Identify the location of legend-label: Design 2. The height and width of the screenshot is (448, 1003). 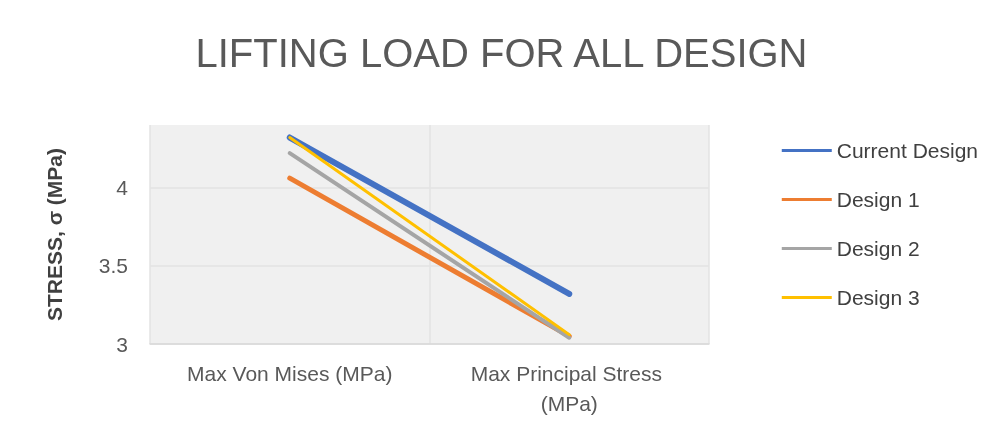
(878, 248).